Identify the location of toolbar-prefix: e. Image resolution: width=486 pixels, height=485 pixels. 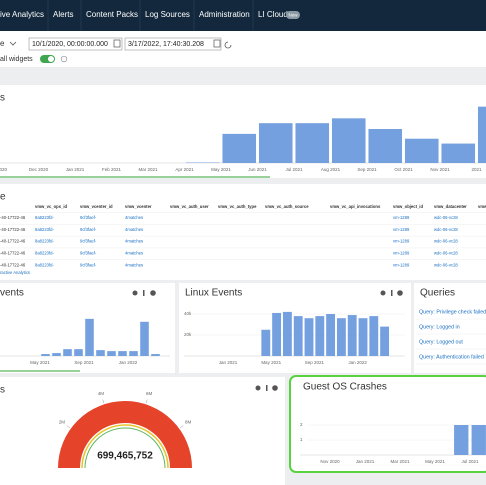
(2, 43).